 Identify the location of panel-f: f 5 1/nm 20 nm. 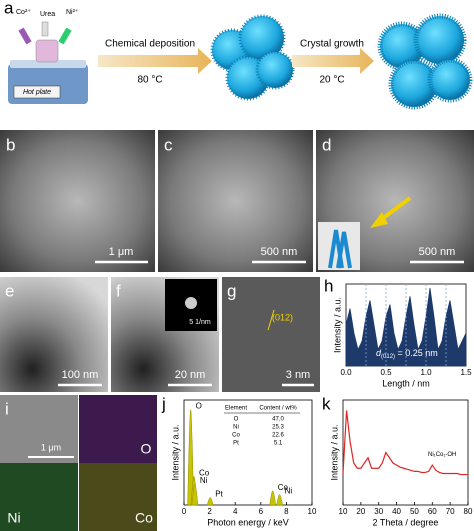
(165, 334).